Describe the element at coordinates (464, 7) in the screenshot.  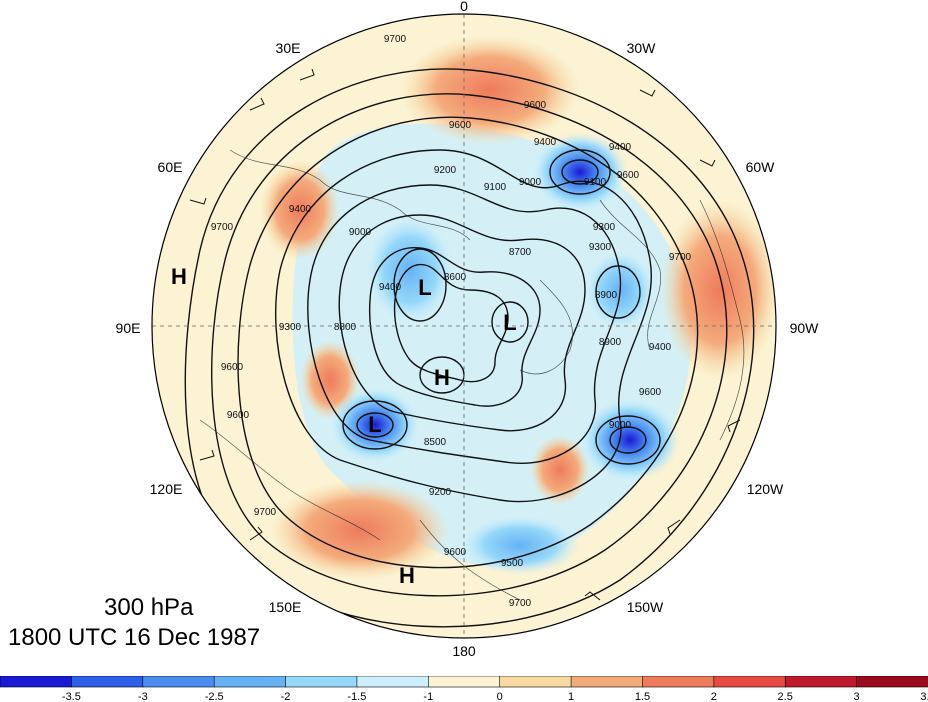
I see `longitude-label: 0` at that location.